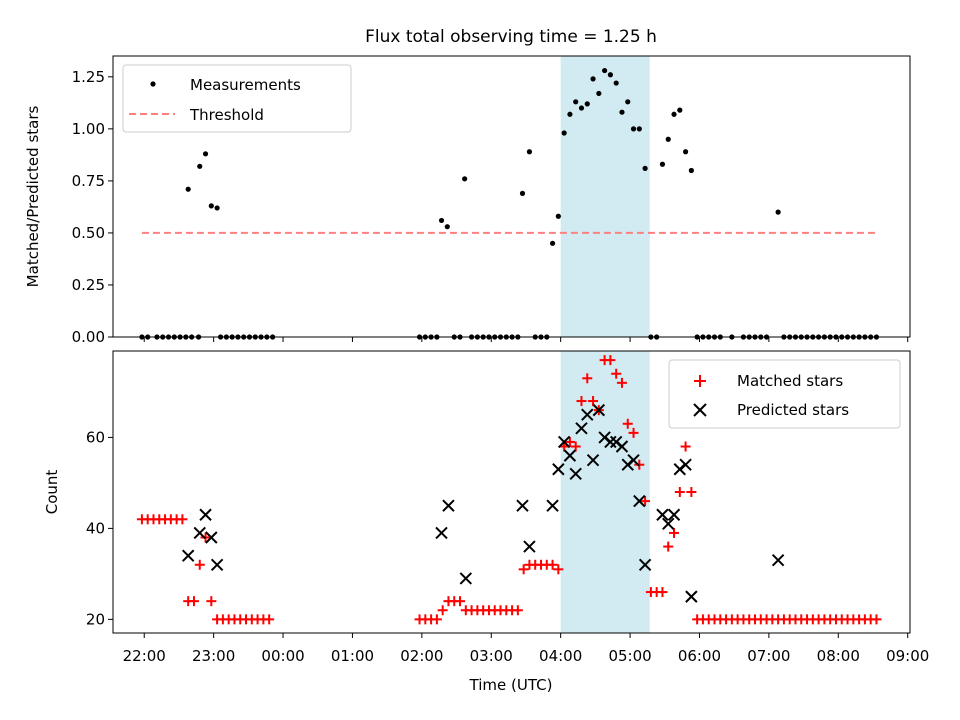 This screenshot has width=960, height=720. I want to click on top-legend: Measurements Threshold, so click(237, 98).